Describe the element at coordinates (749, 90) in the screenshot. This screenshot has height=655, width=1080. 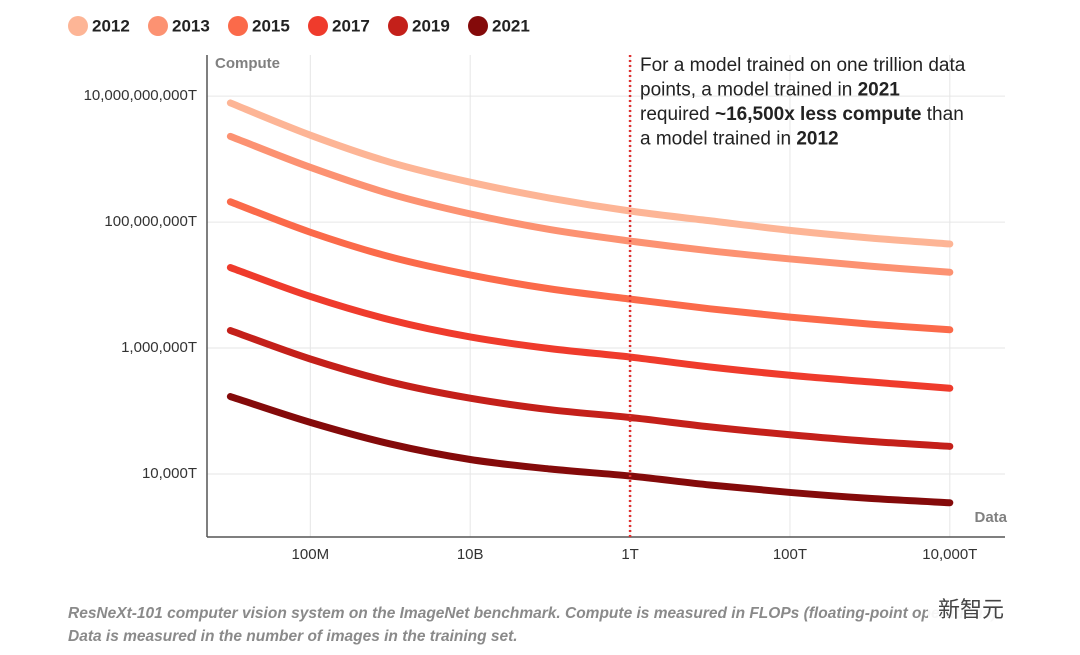
I see `annotation-run: points, a model trained in` at that location.